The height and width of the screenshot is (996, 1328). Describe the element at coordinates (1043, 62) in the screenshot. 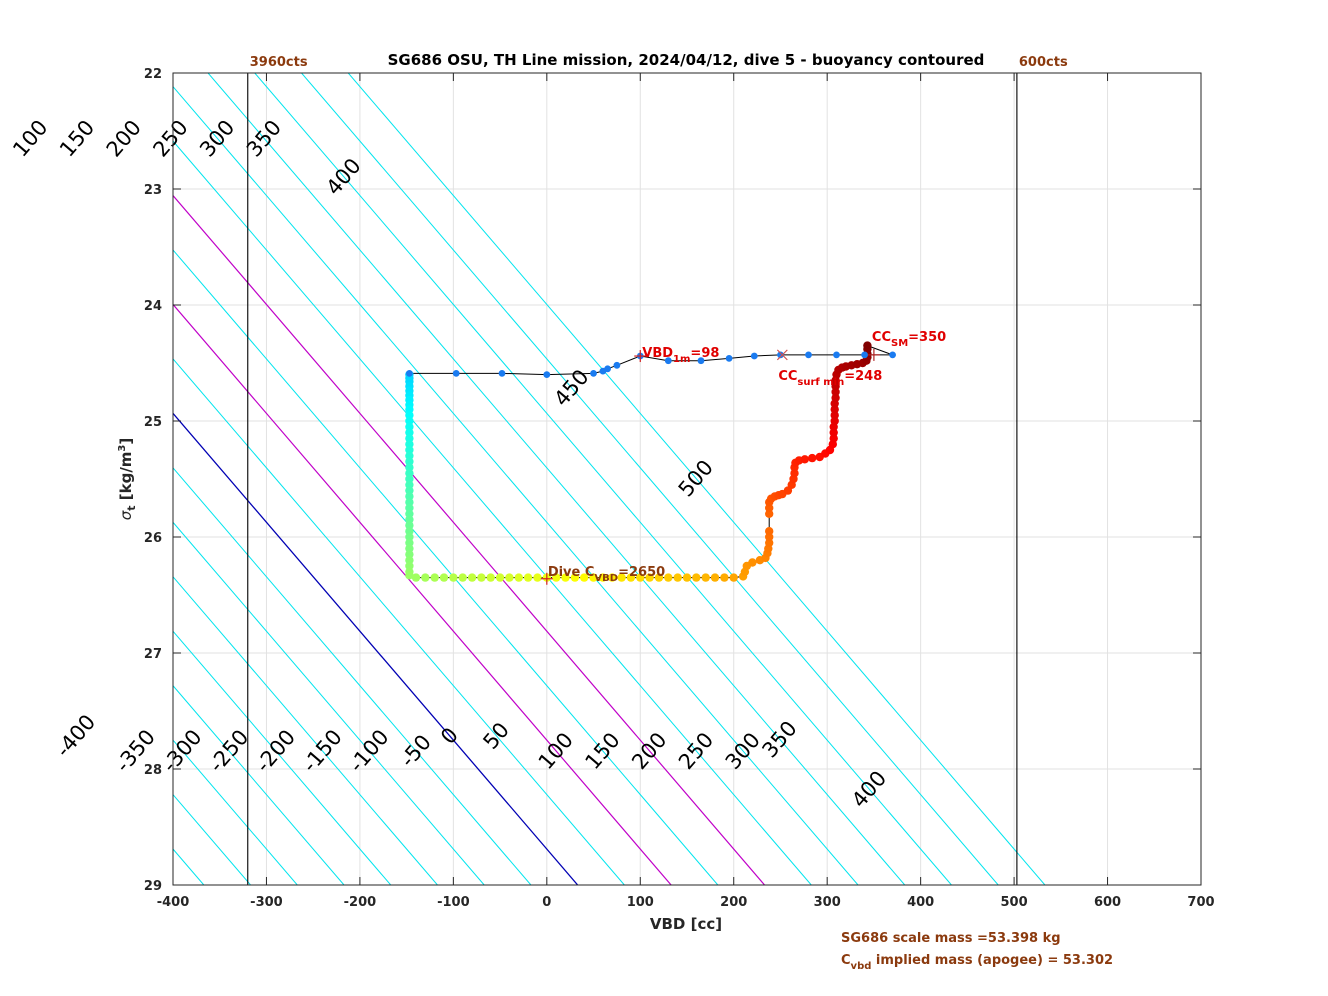

I see `vbd-limit-label: 600cts` at that location.